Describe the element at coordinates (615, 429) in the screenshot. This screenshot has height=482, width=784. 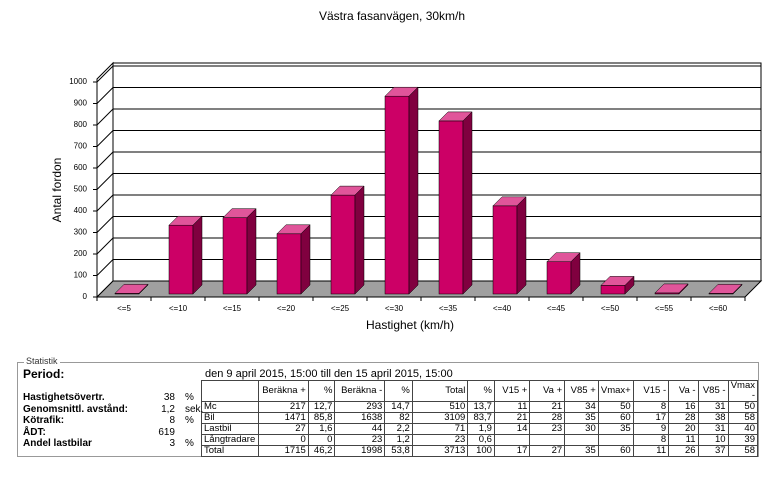
I see `table-cell: 35` at that location.